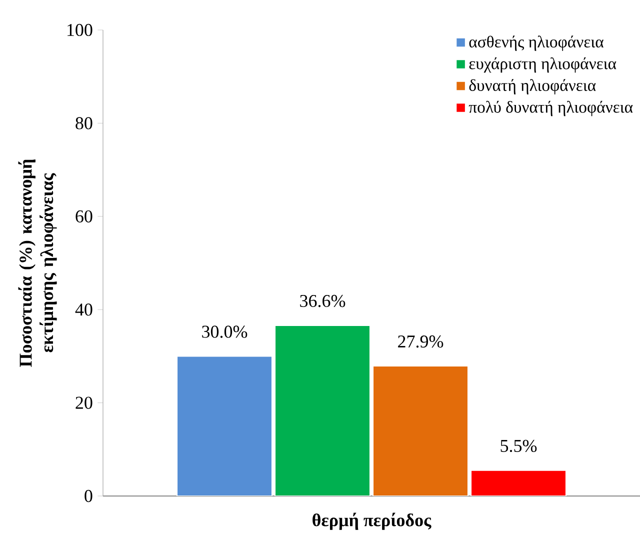 The image size is (640, 533). What do you see at coordinates (84, 402) in the screenshot?
I see `y-tick-label: 20` at bounding box center [84, 402].